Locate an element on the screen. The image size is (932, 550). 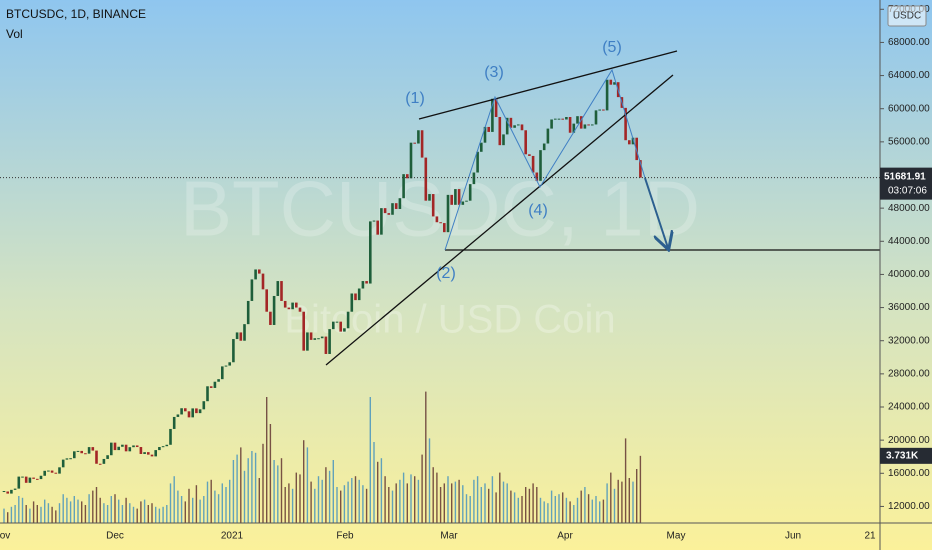
last-price-box is located at coordinates (906, 183).